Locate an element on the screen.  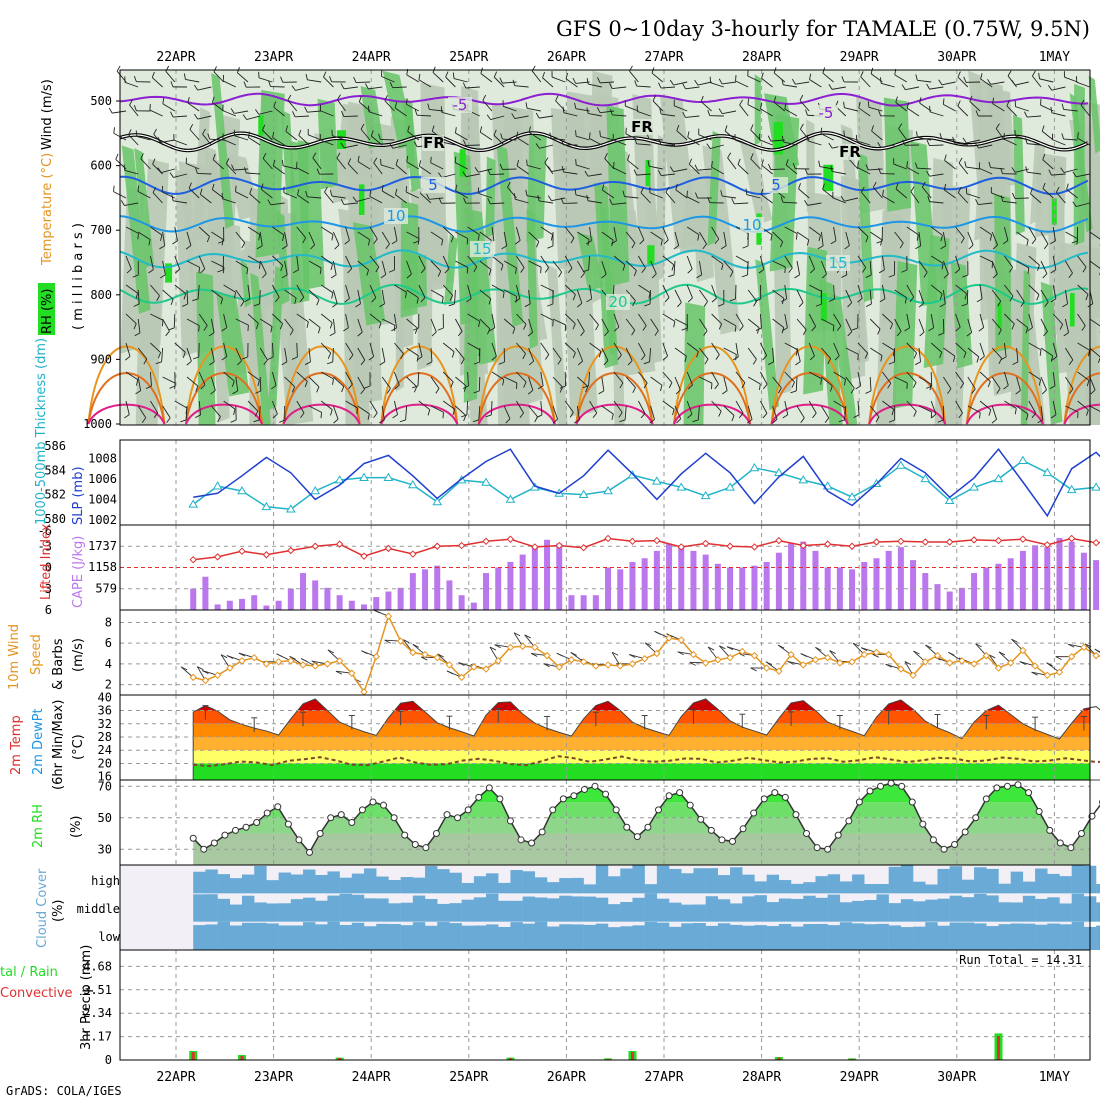
temp-tick: 20 is located at coordinates (105, 763).